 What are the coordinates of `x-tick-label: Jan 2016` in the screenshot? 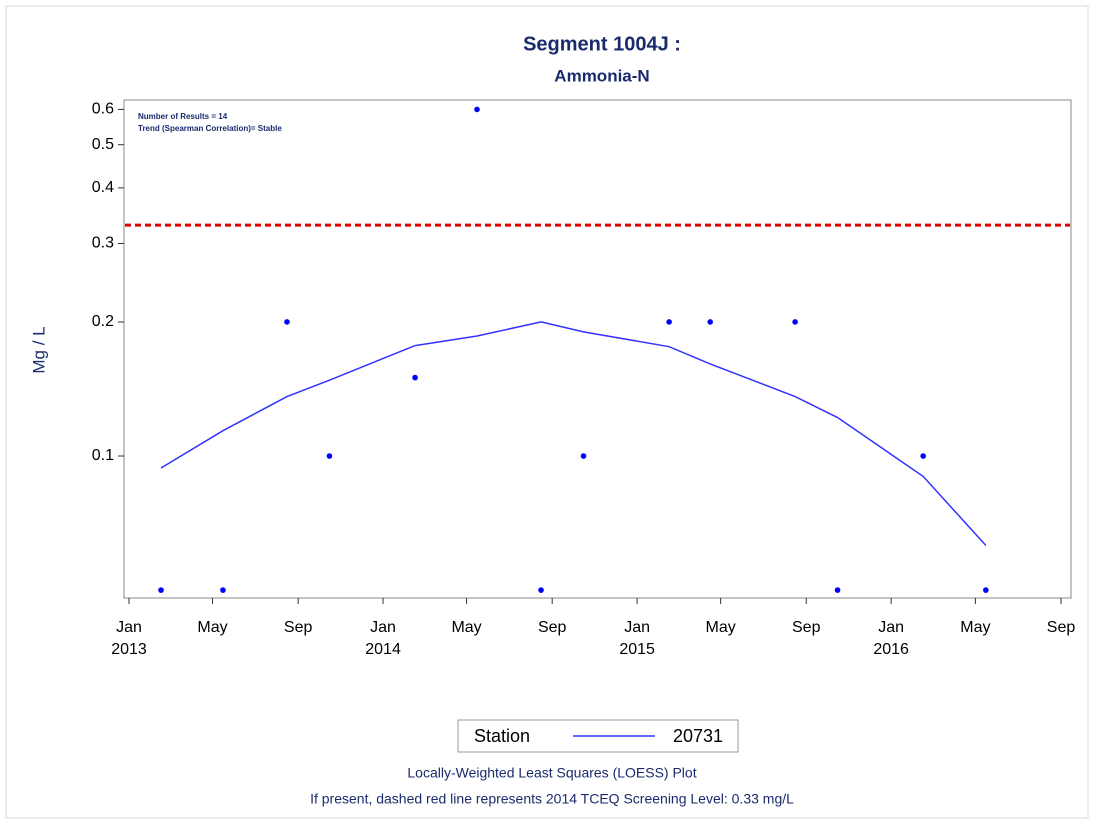 It's located at (891, 638).